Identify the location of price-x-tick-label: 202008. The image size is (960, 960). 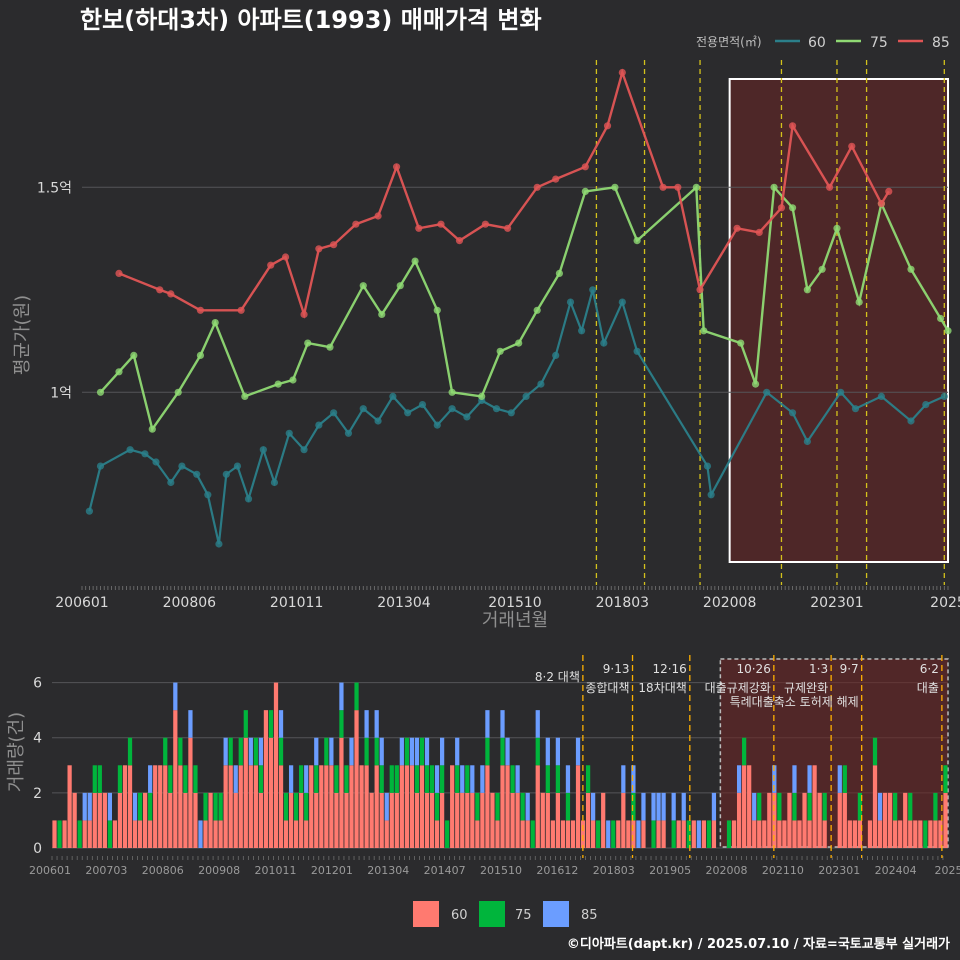
(729, 603).